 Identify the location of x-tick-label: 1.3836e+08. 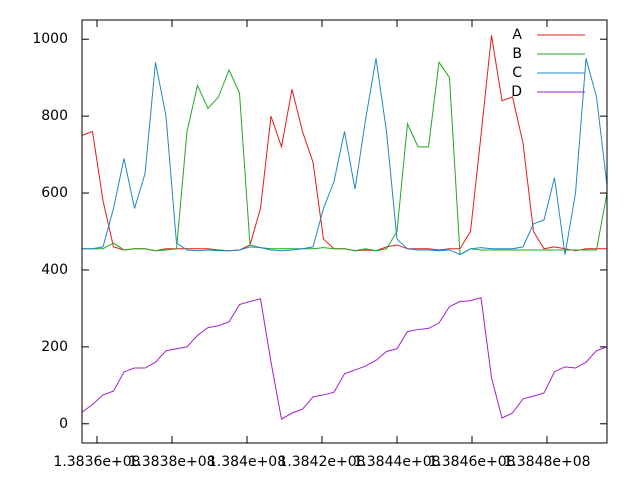
(96, 462).